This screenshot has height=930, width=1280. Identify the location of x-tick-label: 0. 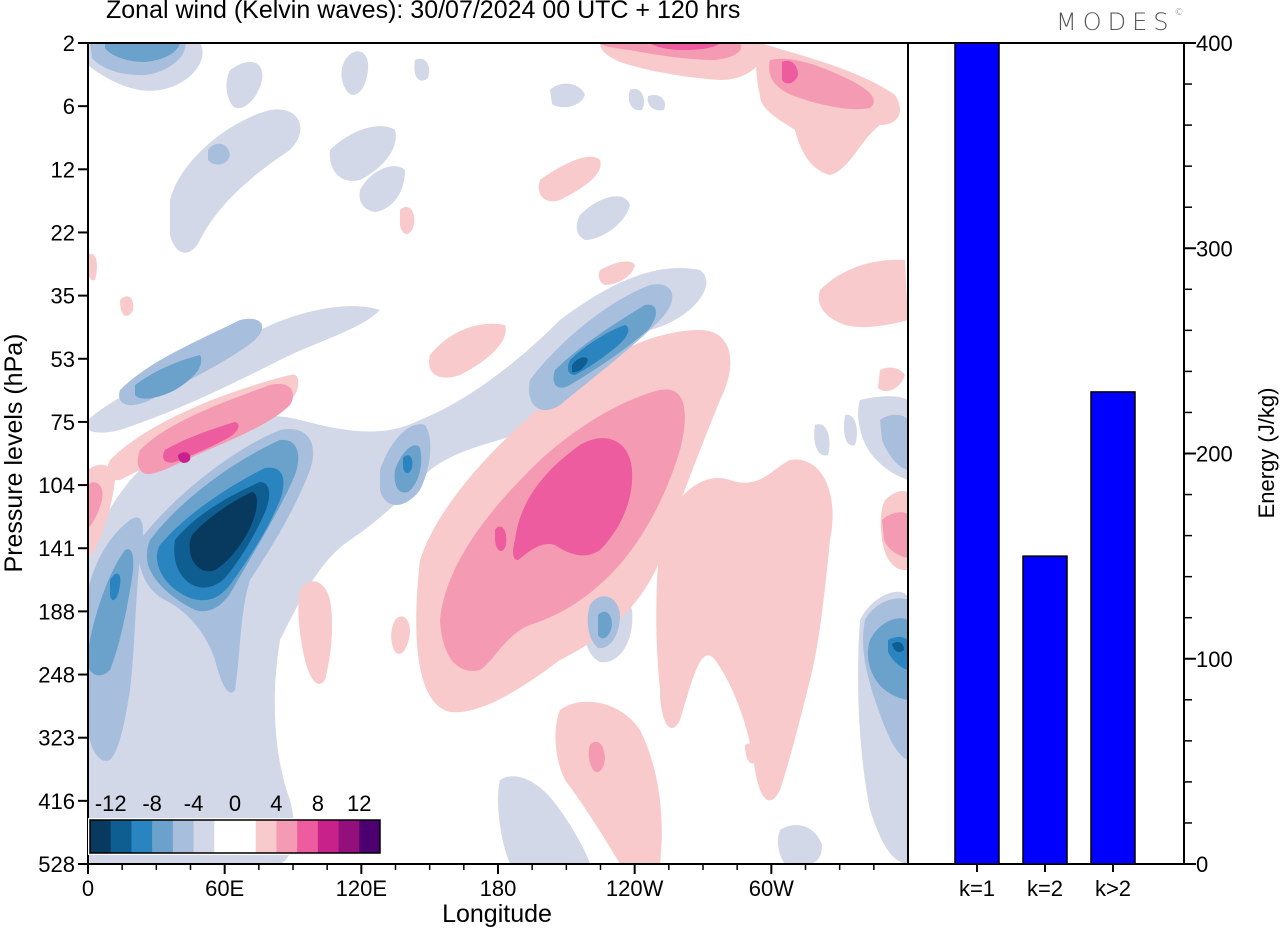
(88, 888).